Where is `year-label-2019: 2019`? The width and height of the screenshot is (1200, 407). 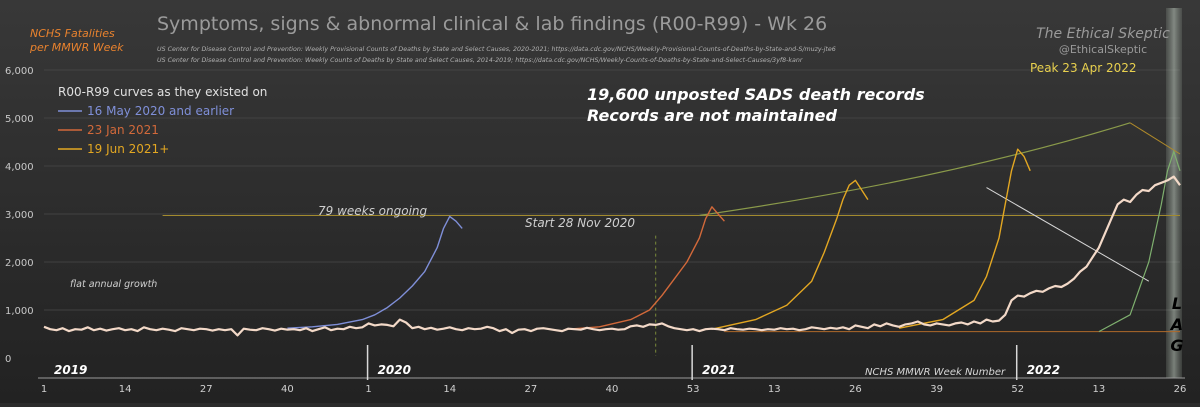 year-label-2019: 2019 is located at coordinates (70, 370).